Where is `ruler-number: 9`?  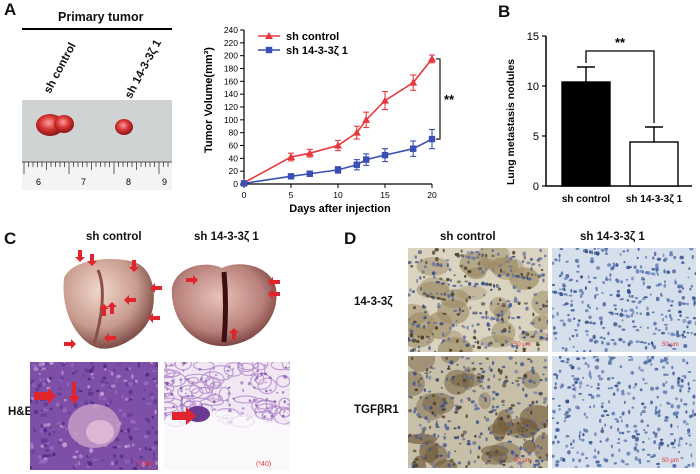
ruler-number: 9 is located at coordinates (164, 182).